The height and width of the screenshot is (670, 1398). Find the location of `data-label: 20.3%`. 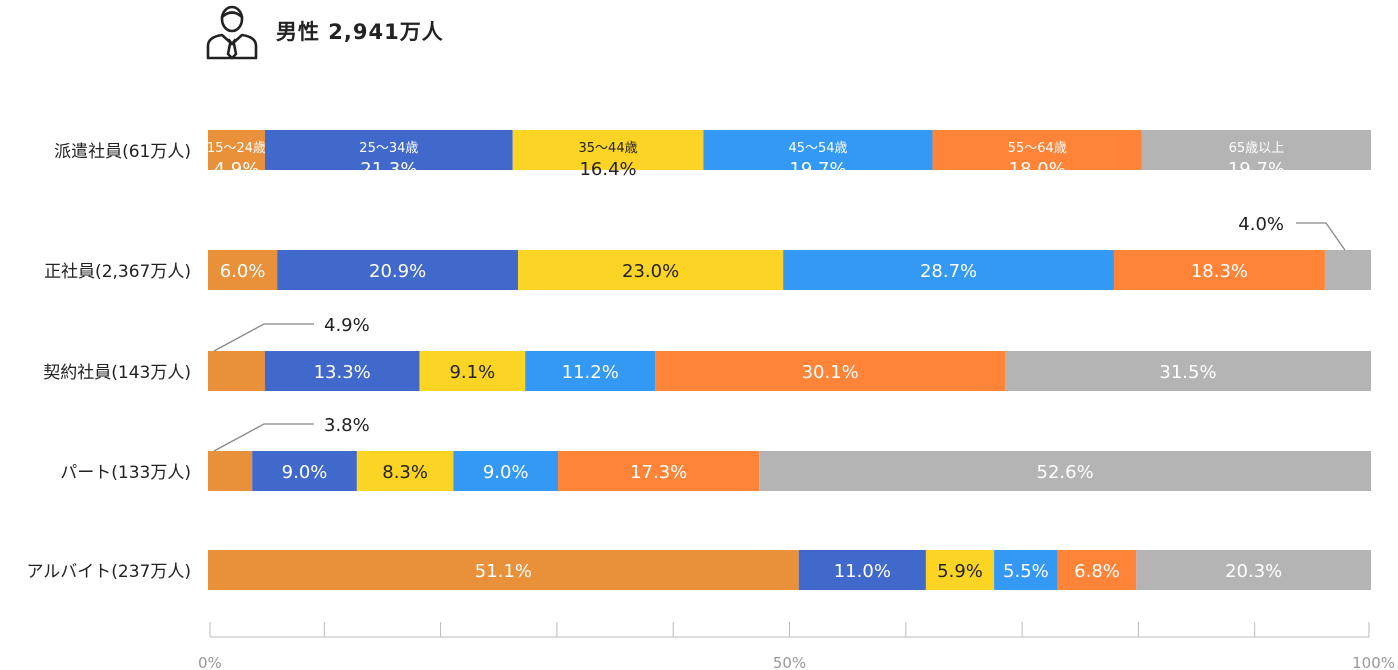

data-label: 20.3% is located at coordinates (1253, 571).